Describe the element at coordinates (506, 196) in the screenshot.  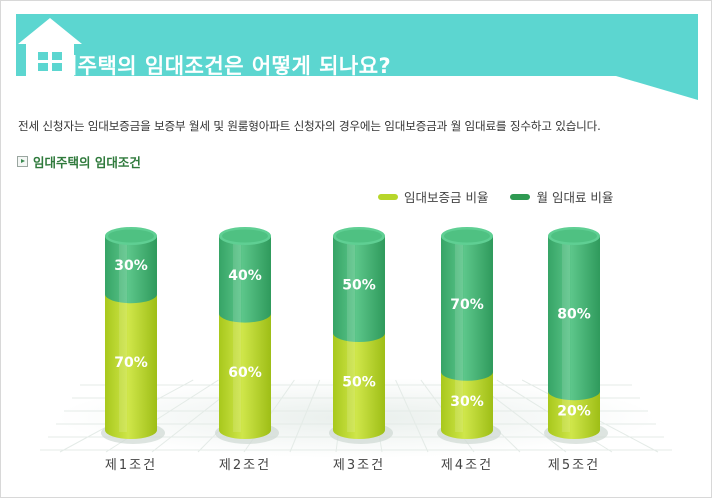
I see `chart-legend: 임대보증금 비율 월 임대료 비율` at that location.